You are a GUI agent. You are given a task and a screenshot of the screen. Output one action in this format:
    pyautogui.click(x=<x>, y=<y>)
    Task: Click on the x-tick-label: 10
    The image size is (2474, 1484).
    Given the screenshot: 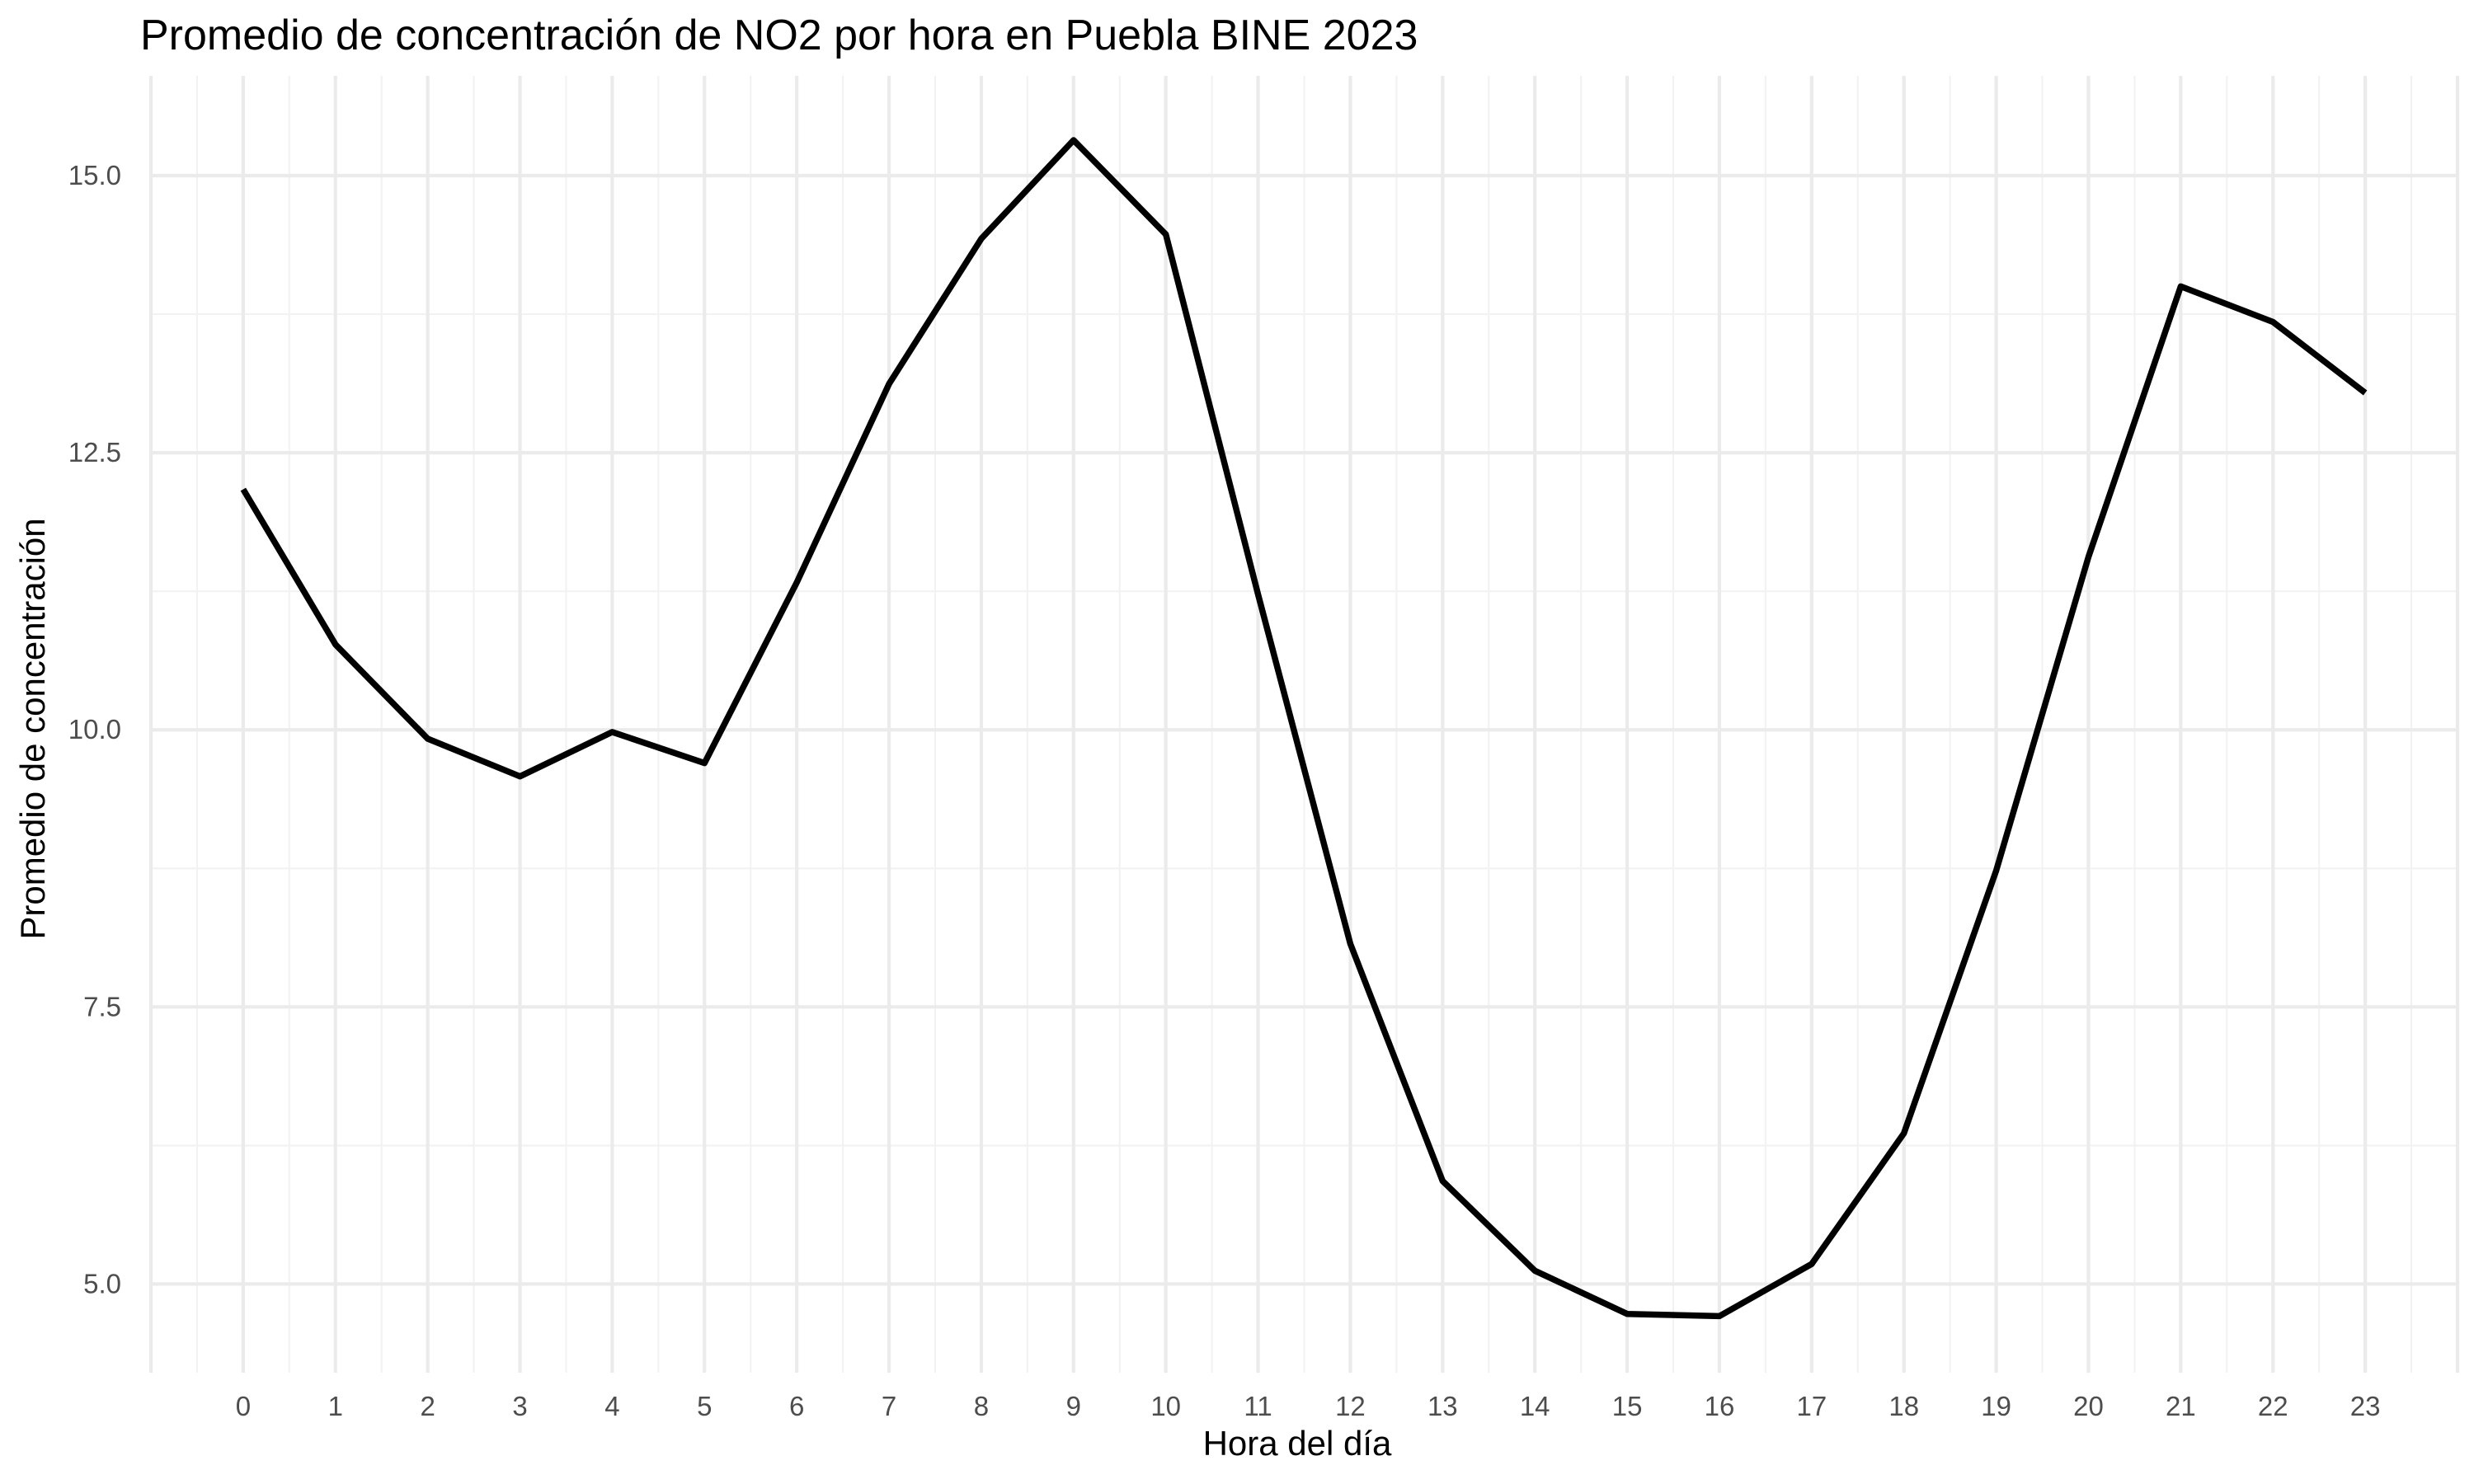 What is the action you would take?
    pyautogui.click(x=1165, y=1406)
    